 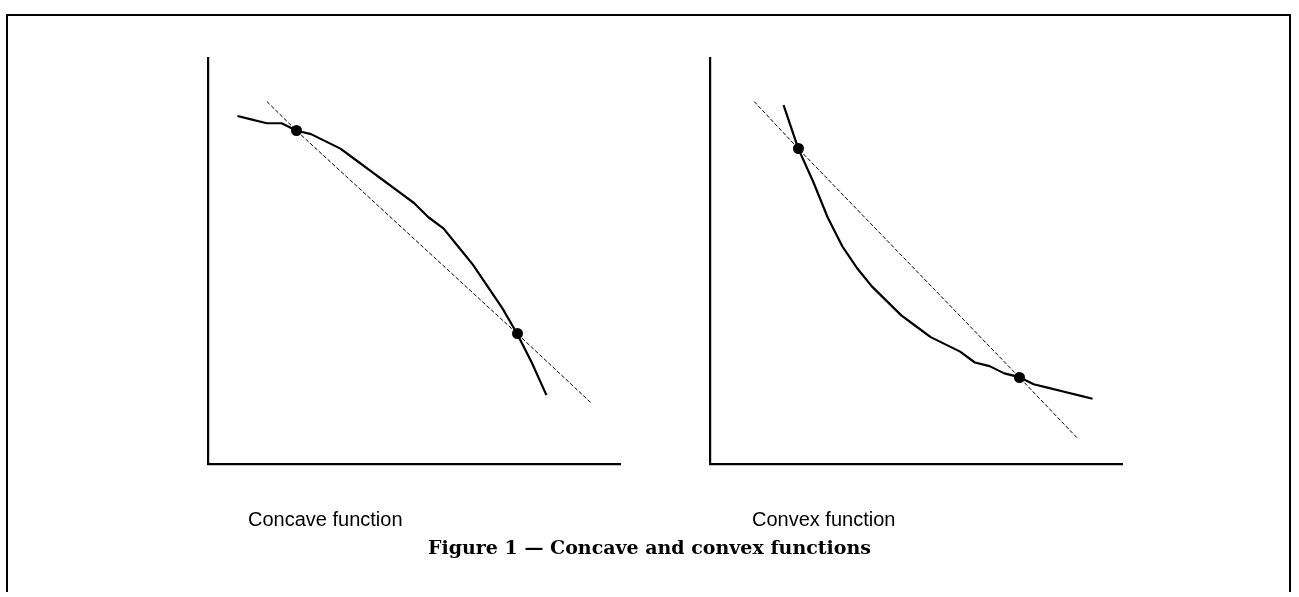 I want to click on x-axis-title: Concave function, so click(x=325, y=519).